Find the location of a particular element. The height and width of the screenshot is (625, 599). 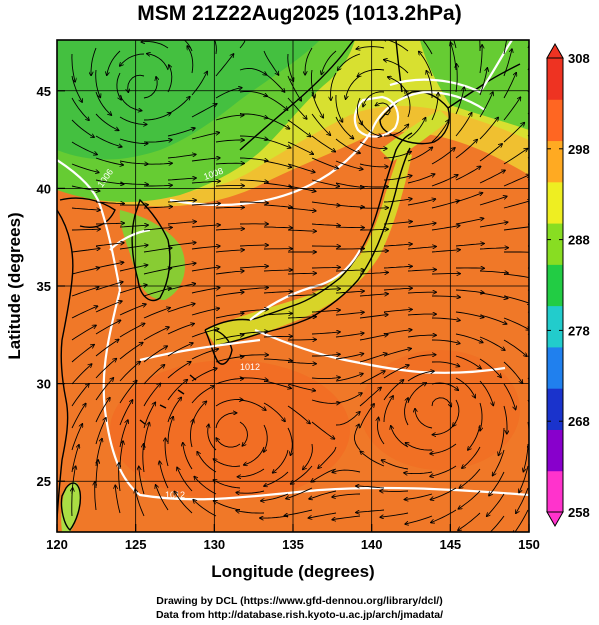

chart-title: MSM 21Z22Aug2025 (1013.2hPa) is located at coordinates (299, 13).